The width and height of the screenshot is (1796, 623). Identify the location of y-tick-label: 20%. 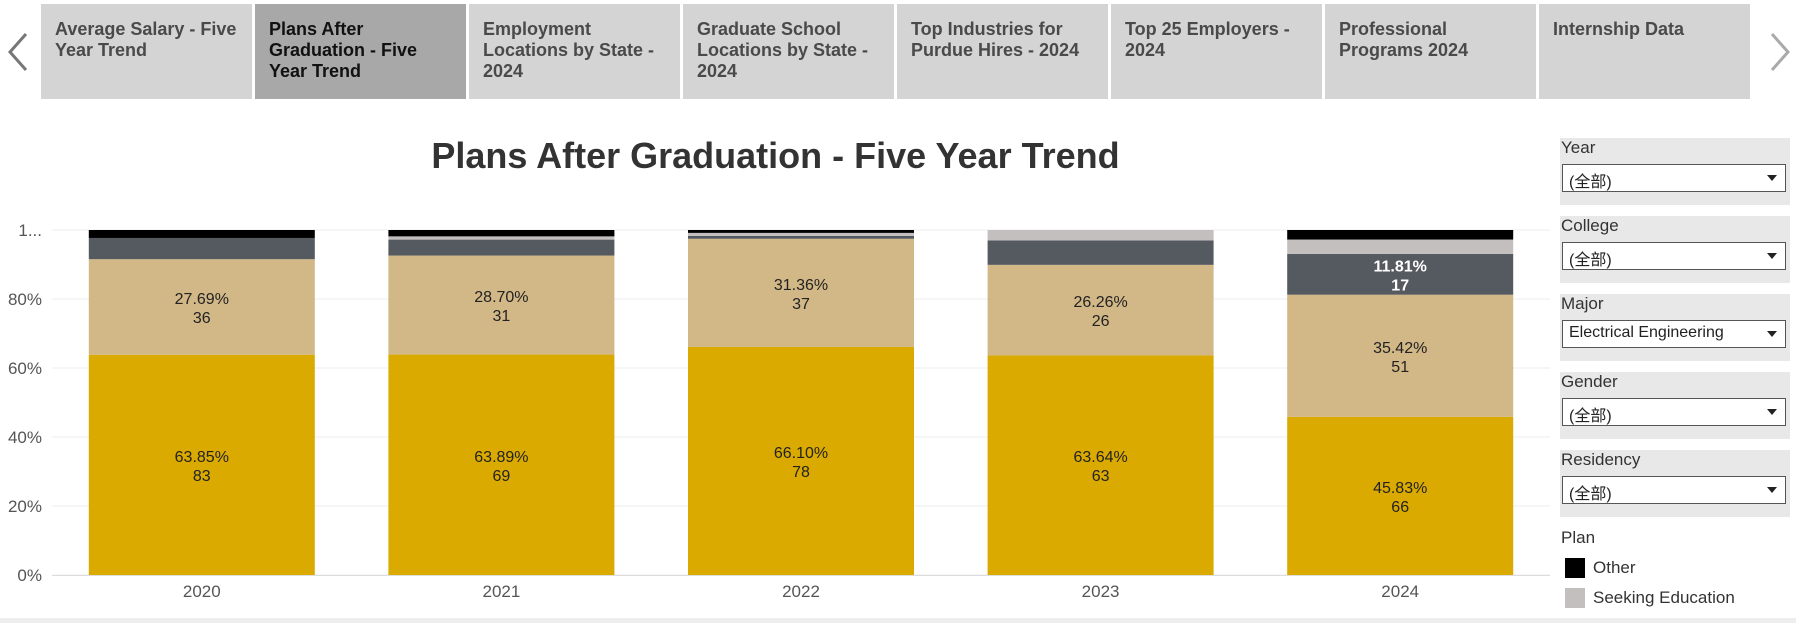
(25, 506).